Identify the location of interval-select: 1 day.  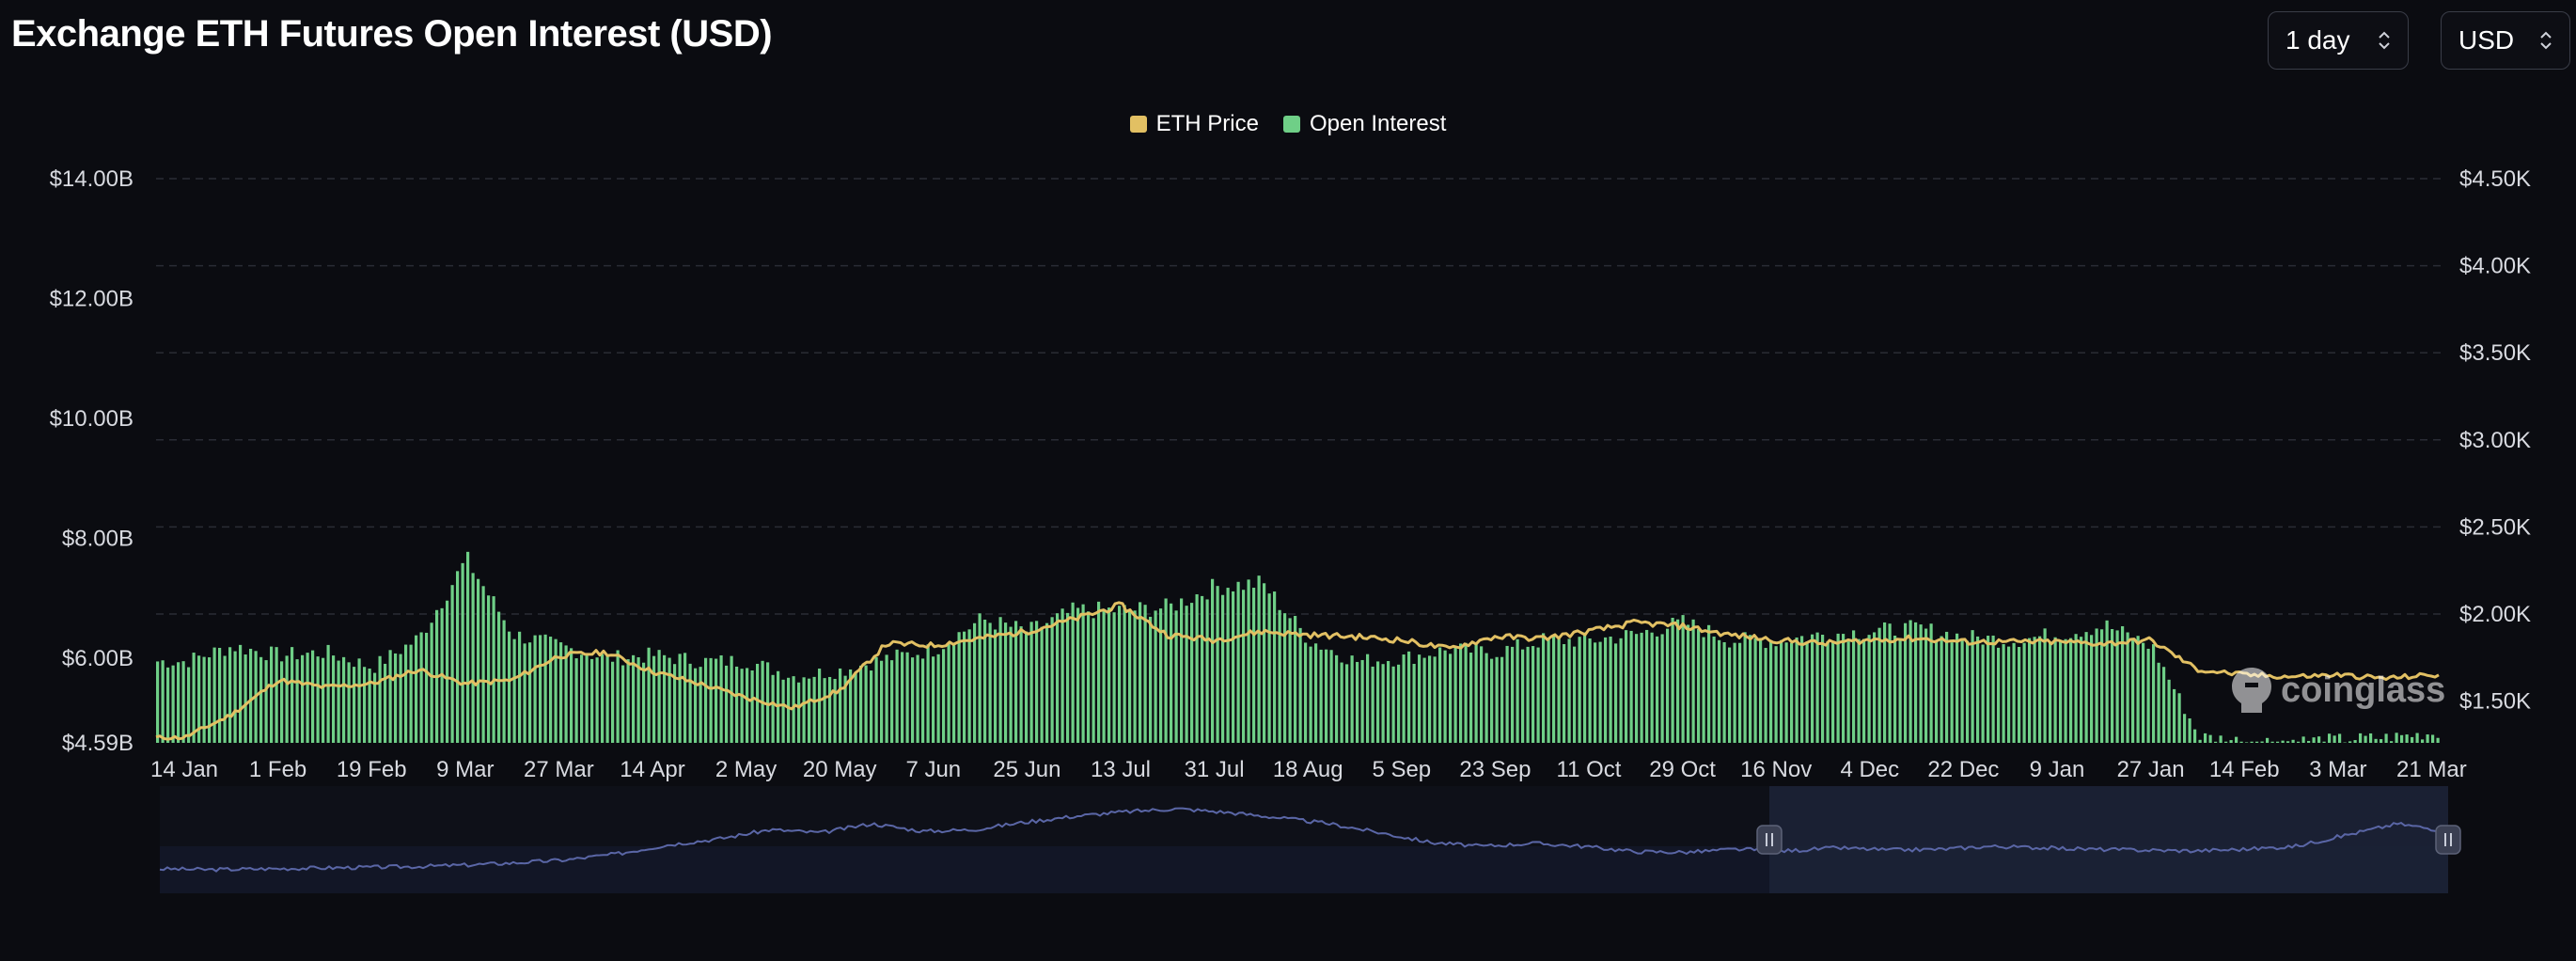
(2339, 40).